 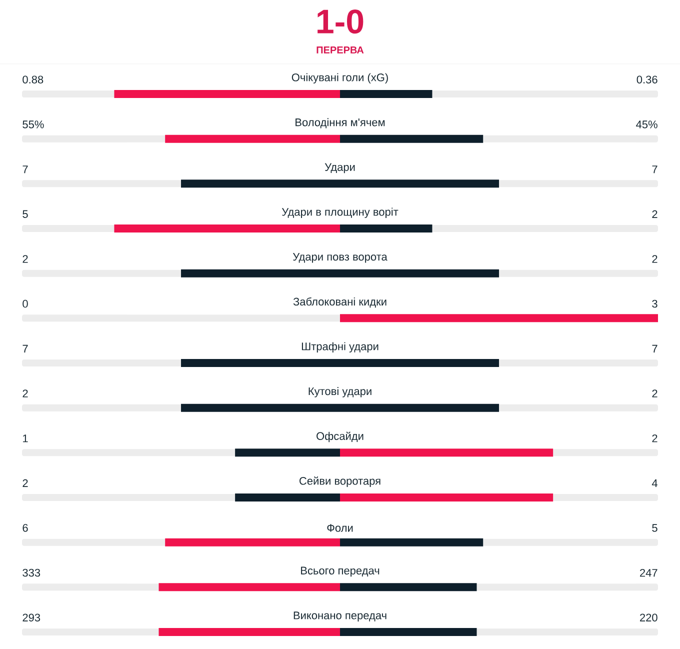 What do you see at coordinates (340, 481) in the screenshot?
I see `y-tick-label: Сейви воротаря` at bounding box center [340, 481].